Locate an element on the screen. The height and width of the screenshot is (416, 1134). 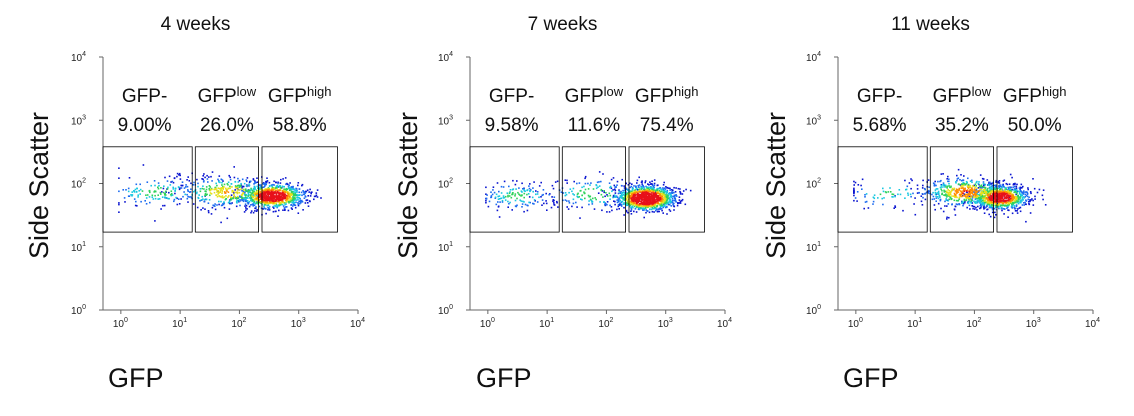
x-tick-label: 10² is located at coordinates (605, 323).